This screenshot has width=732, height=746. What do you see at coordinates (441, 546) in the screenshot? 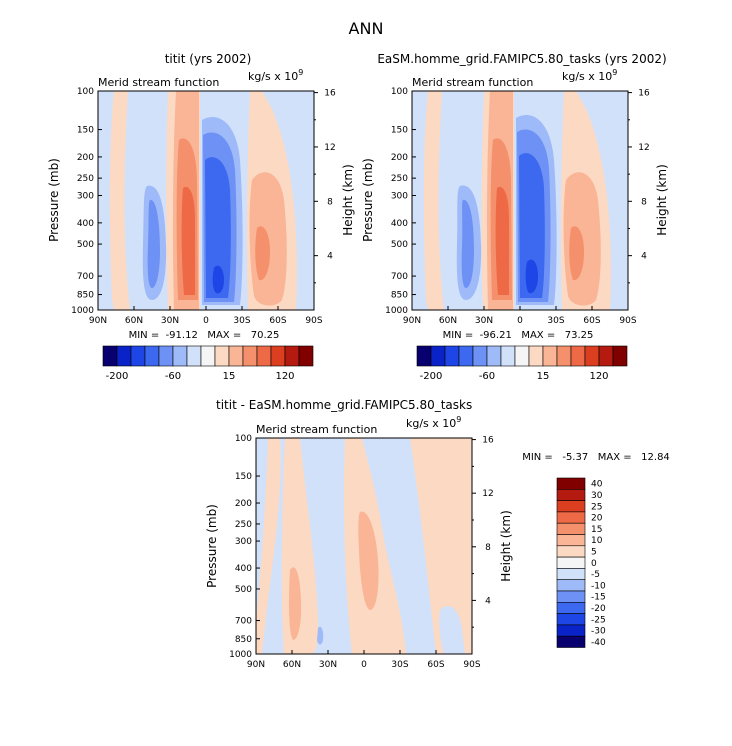
I see `panel-3-contour-pos1-d` at bounding box center [441, 546].